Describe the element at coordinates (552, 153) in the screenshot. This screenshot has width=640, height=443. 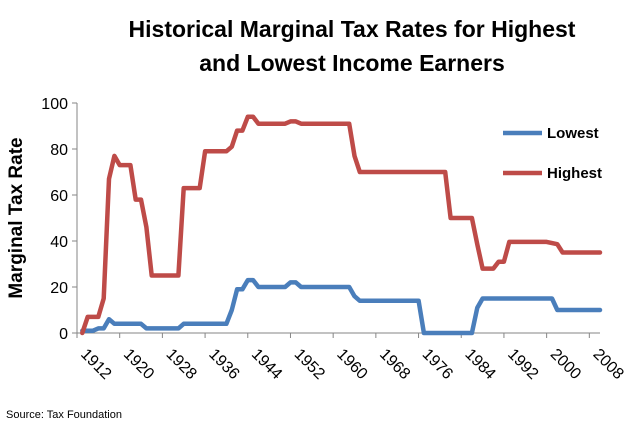
I see `legend: Lowest Highest` at that location.